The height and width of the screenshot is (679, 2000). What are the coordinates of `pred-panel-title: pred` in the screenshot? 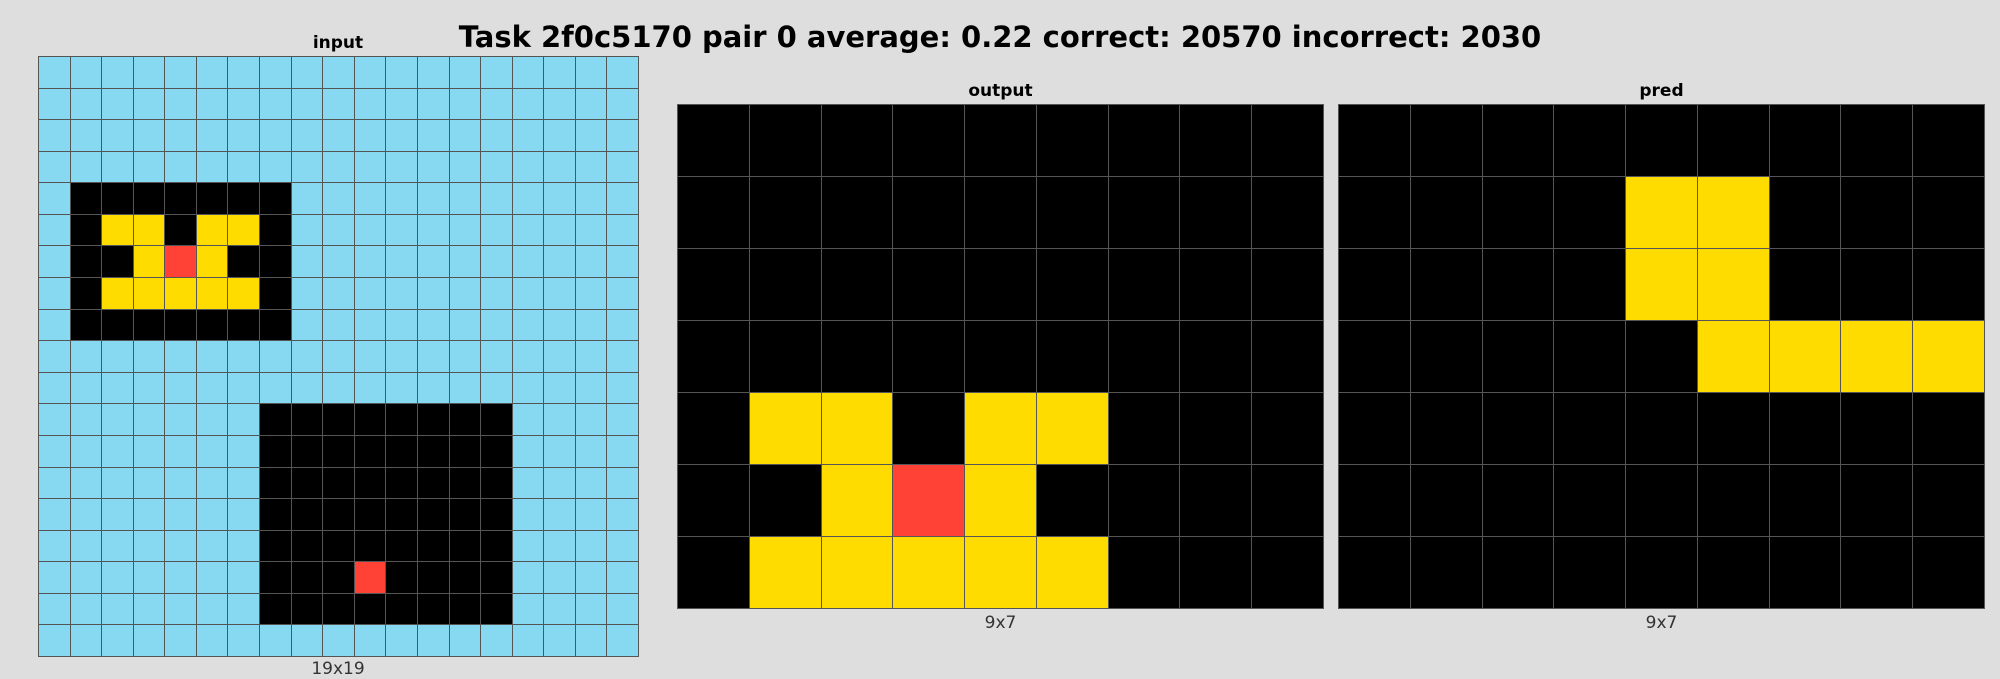 It's located at (1661, 91).